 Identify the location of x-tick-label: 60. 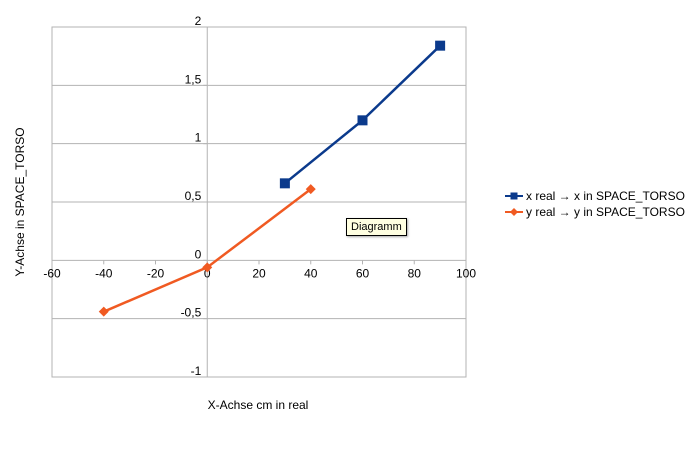
(363, 273).